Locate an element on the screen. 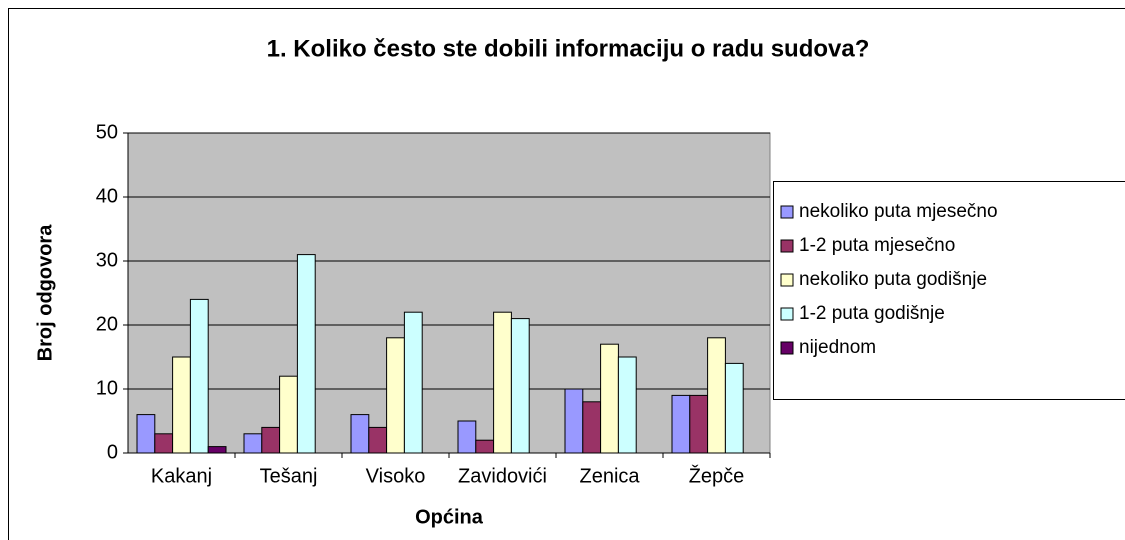  x-tick-label: Kakanj is located at coordinates (181, 476).